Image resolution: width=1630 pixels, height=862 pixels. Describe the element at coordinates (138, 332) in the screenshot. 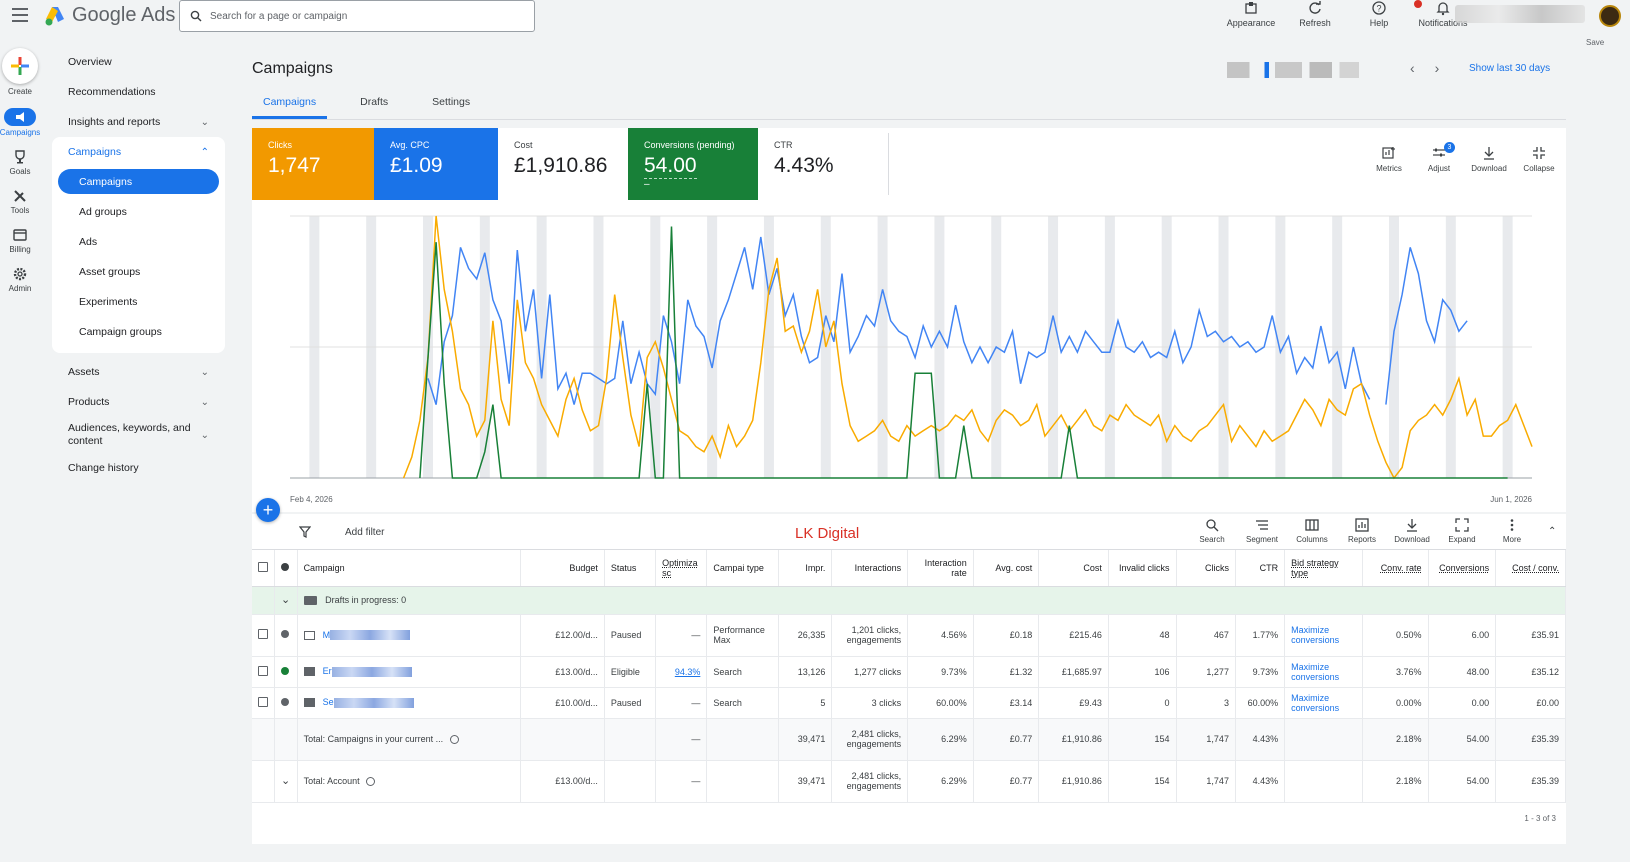

I see `nav-sub-campaign-groups: Campaign groups` at that location.